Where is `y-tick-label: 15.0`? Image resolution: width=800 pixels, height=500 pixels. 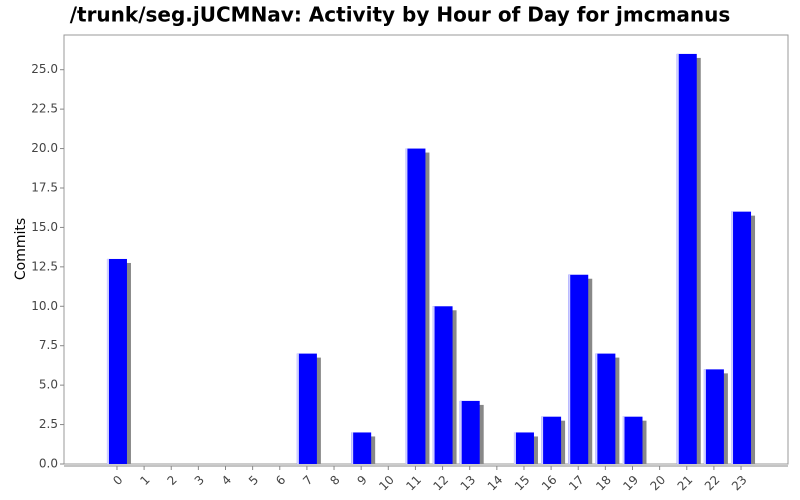
y-tick-label: 15.0 is located at coordinates (44, 227).